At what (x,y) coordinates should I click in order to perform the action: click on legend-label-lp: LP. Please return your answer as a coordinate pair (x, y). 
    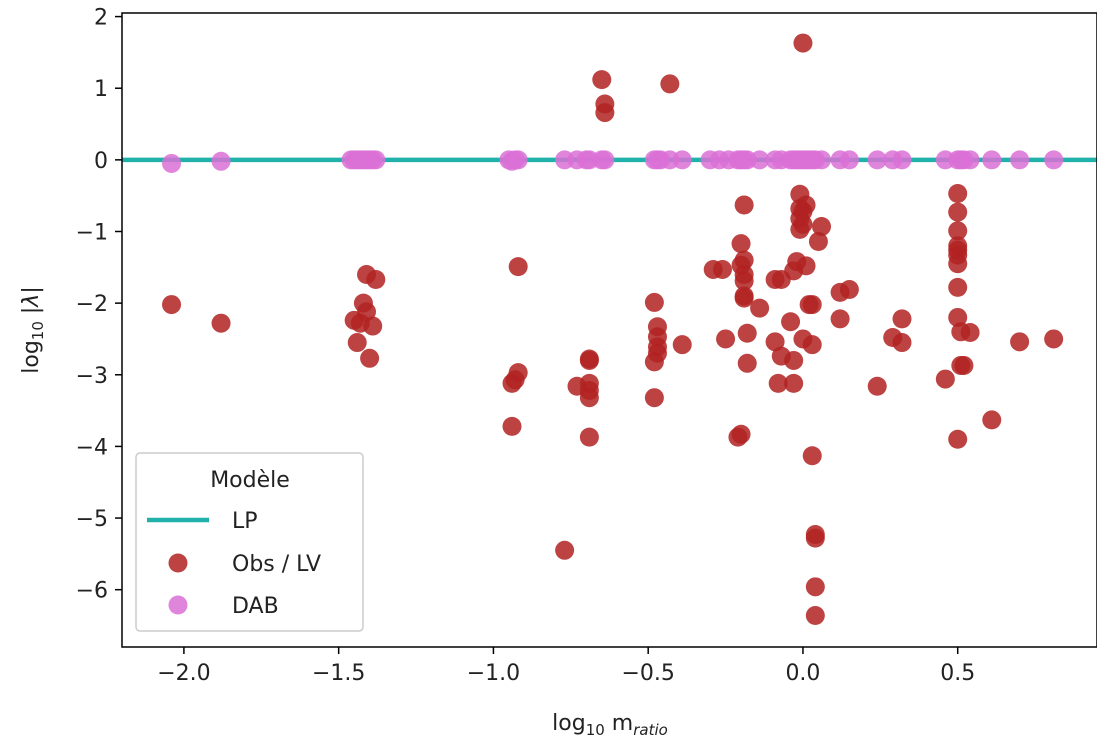
    Looking at the image, I should click on (245, 521).